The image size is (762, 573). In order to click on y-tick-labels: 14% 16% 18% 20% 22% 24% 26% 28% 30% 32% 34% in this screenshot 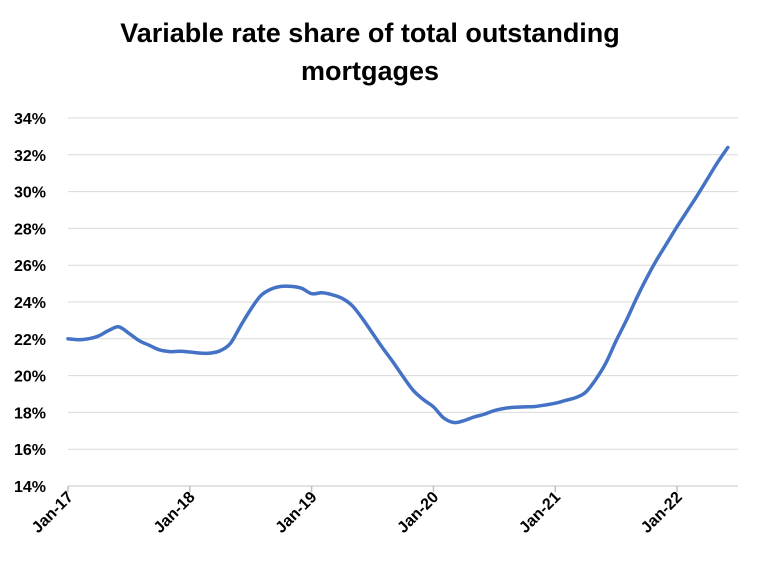, I will do `click(30, 303)`.